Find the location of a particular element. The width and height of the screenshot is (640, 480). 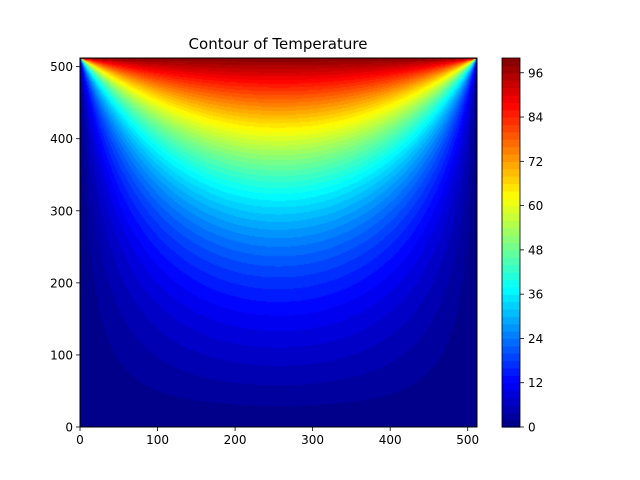

colorbar-tick-label: 60 is located at coordinates (535, 206).